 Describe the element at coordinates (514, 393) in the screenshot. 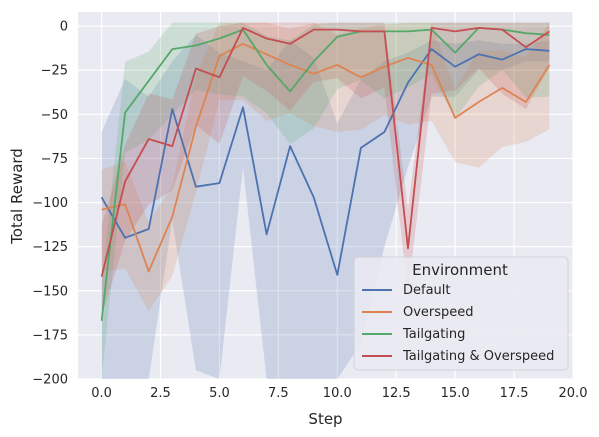

I see `x-tick-label: 17.5` at that location.